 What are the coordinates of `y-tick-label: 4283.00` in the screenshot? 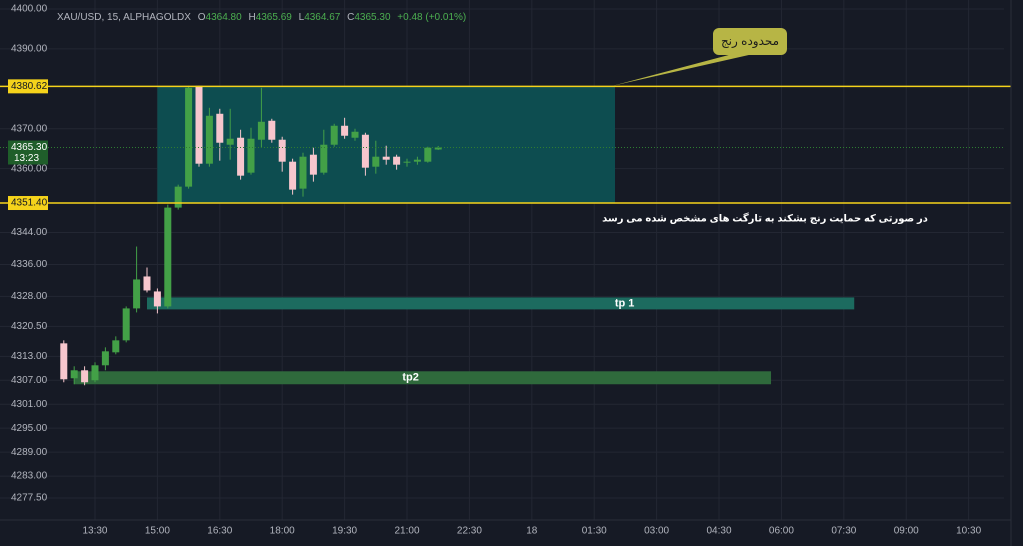 It's located at (29, 476).